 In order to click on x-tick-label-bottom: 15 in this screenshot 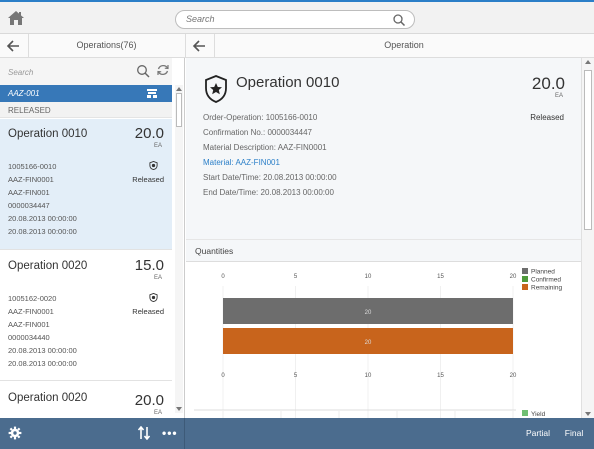, I will do `click(440, 376)`.